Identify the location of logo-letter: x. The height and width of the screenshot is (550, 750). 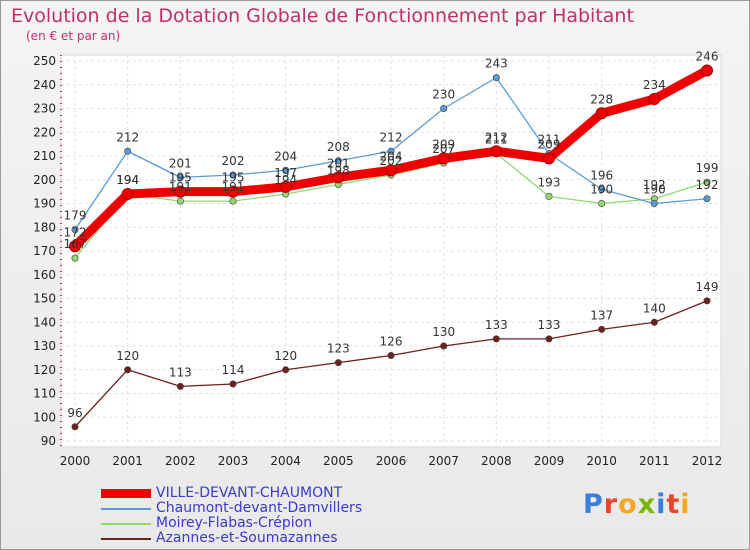
(647, 504).